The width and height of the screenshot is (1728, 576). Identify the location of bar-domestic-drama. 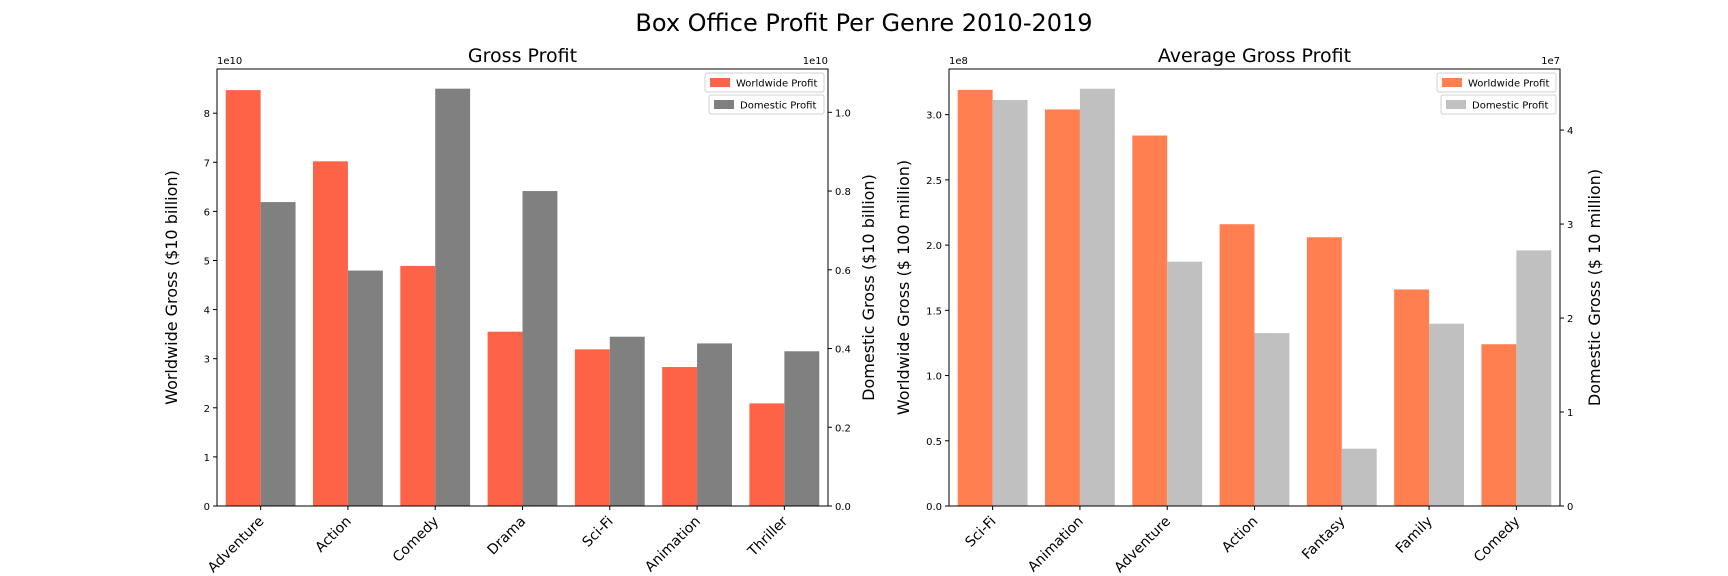
(540, 349).